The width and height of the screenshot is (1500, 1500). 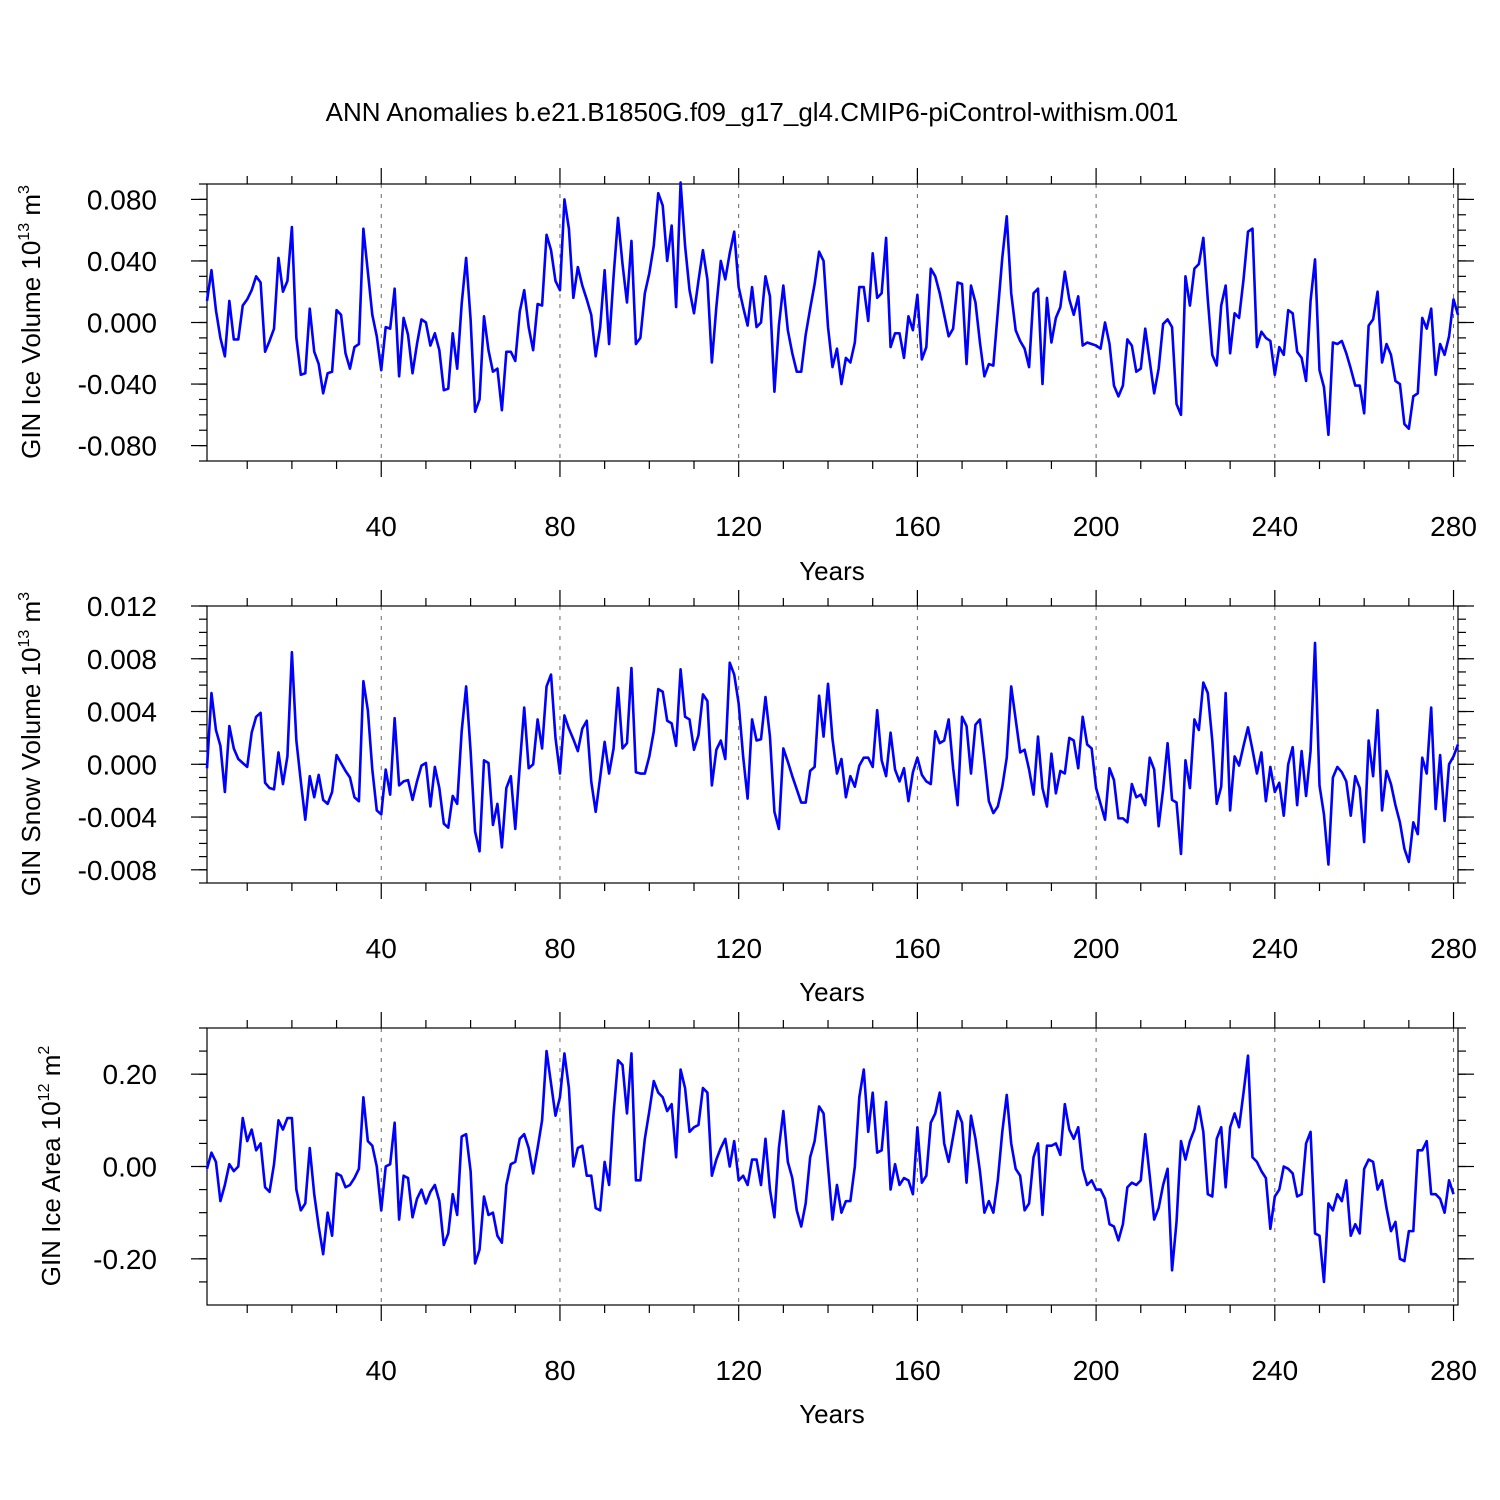 I want to click on y-axis-title: GIN Ice Area 1012 m2, so click(x=51, y=1166).